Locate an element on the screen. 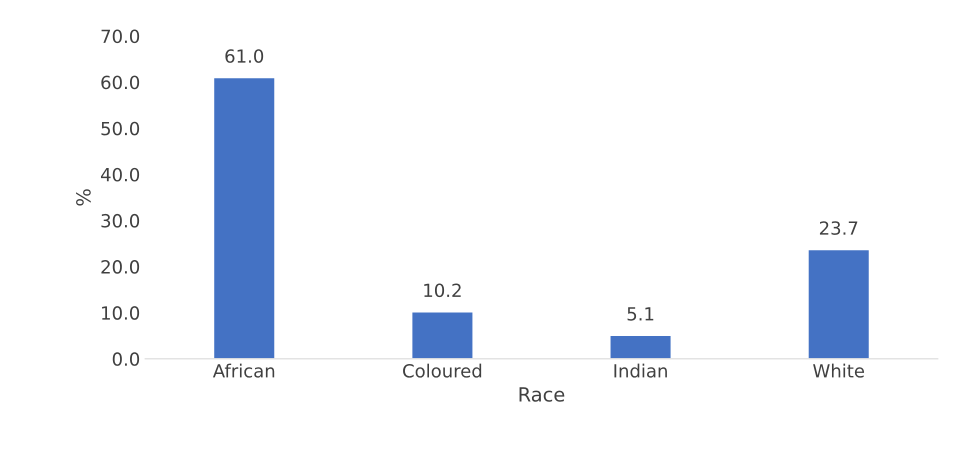 This screenshot has width=955, height=474. y-tick-label: 70.0 is located at coordinates (121, 36).